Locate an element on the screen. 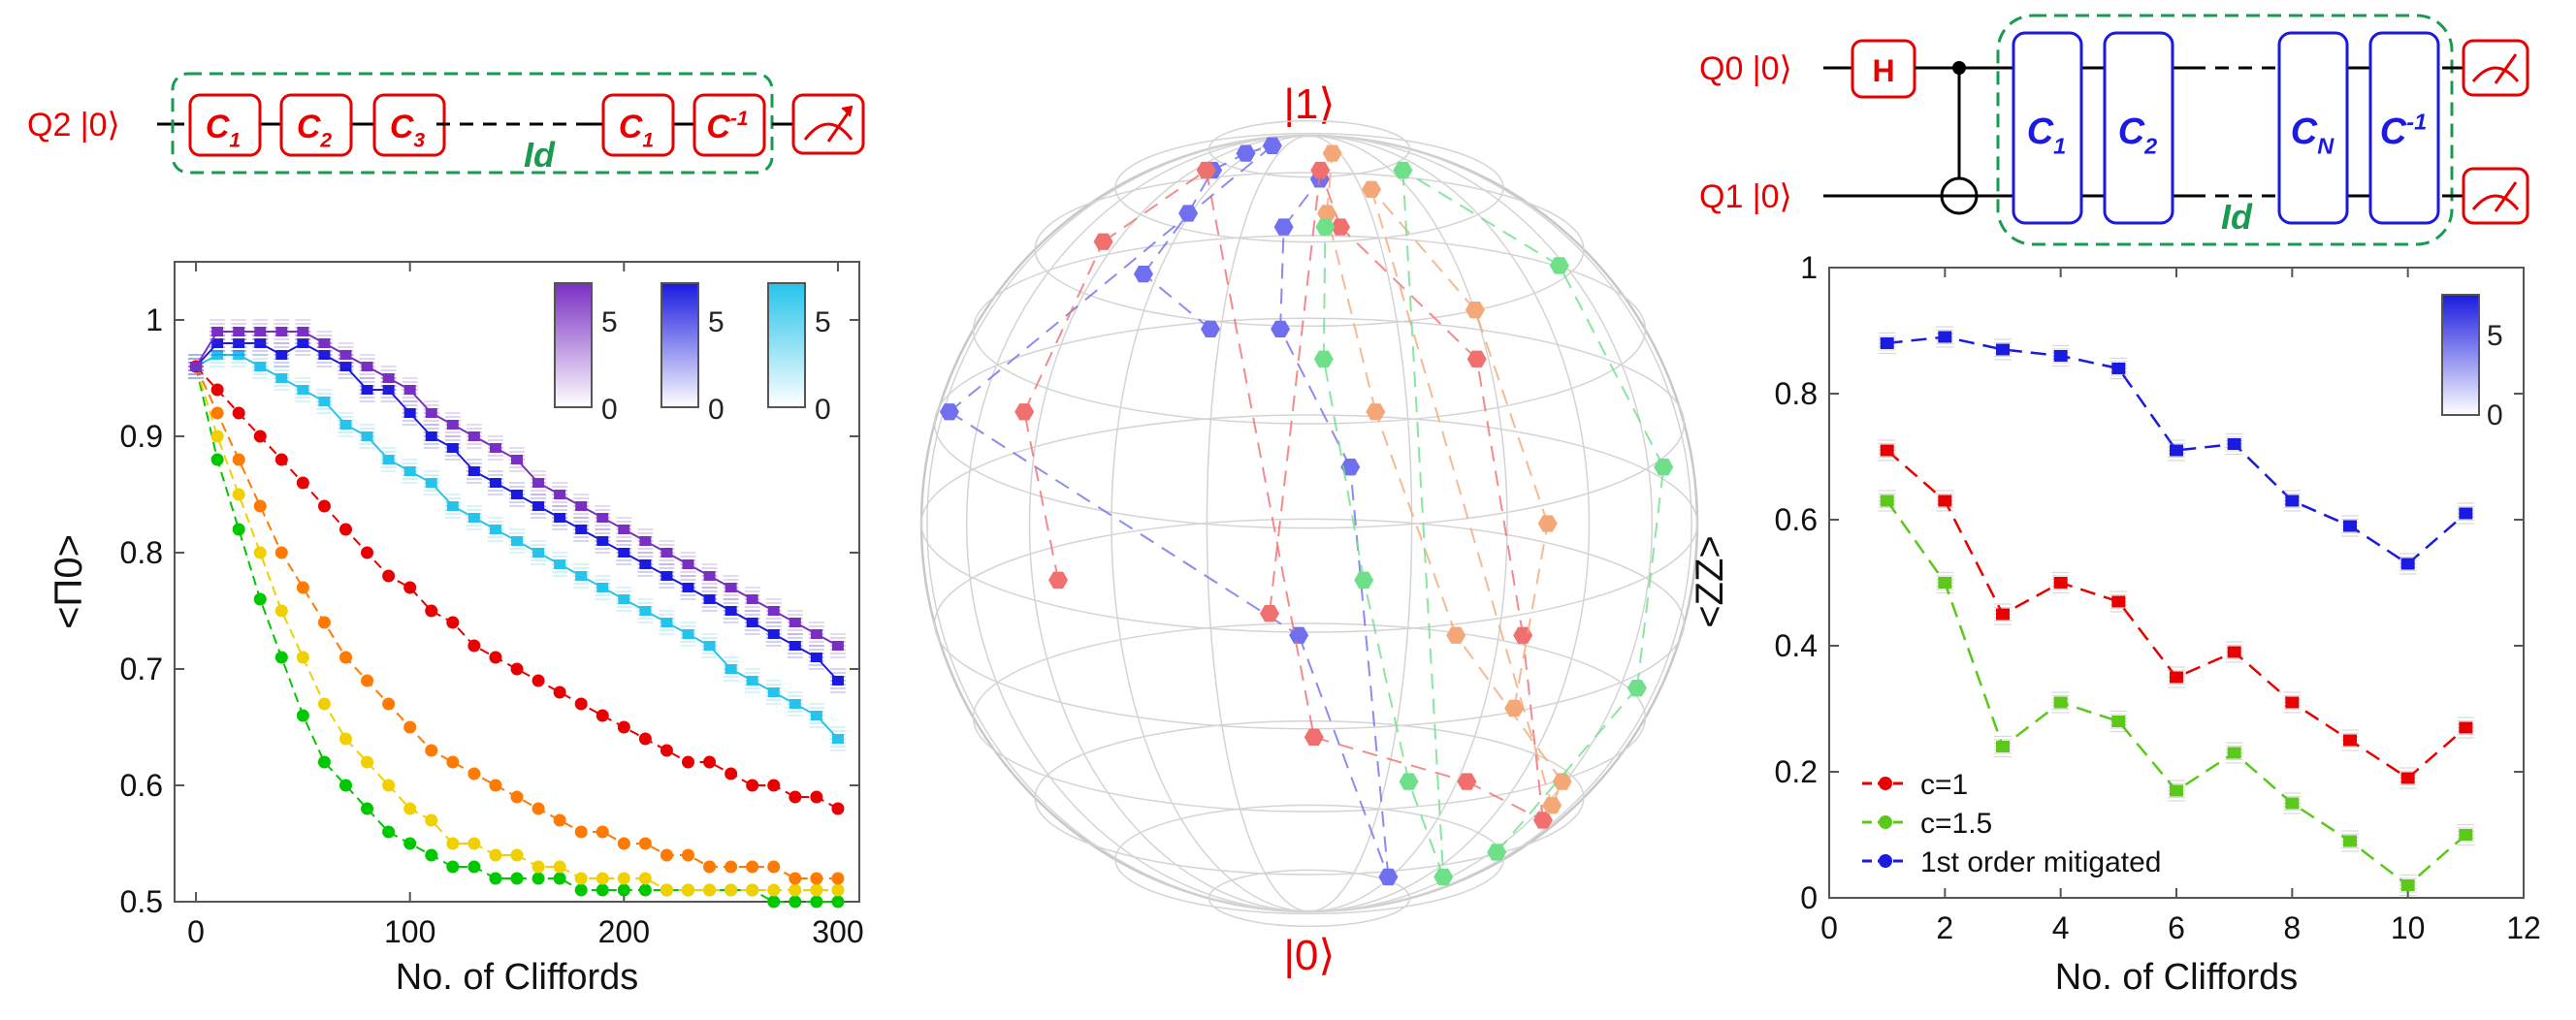 Image resolution: width=2576 pixels, height=1020 pixels. series-line is located at coordinates (517, 547).